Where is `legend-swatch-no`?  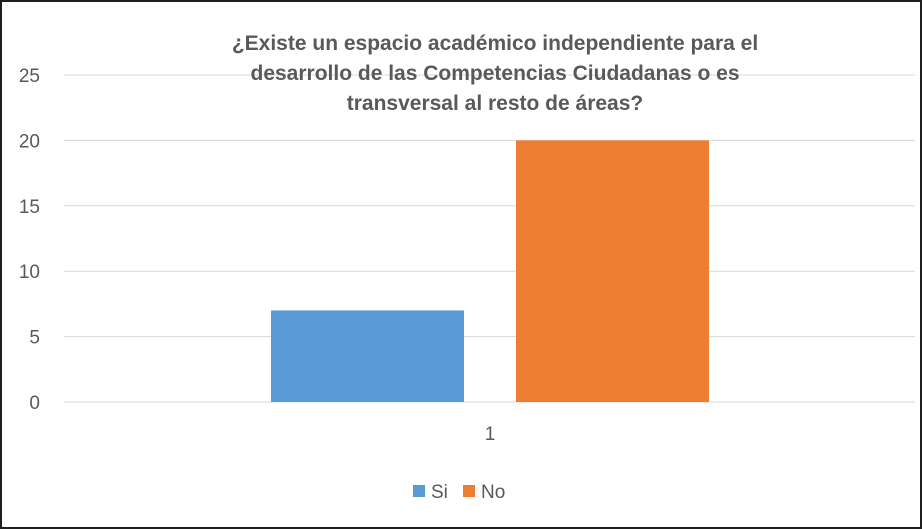
legend-swatch-no is located at coordinates (469, 491).